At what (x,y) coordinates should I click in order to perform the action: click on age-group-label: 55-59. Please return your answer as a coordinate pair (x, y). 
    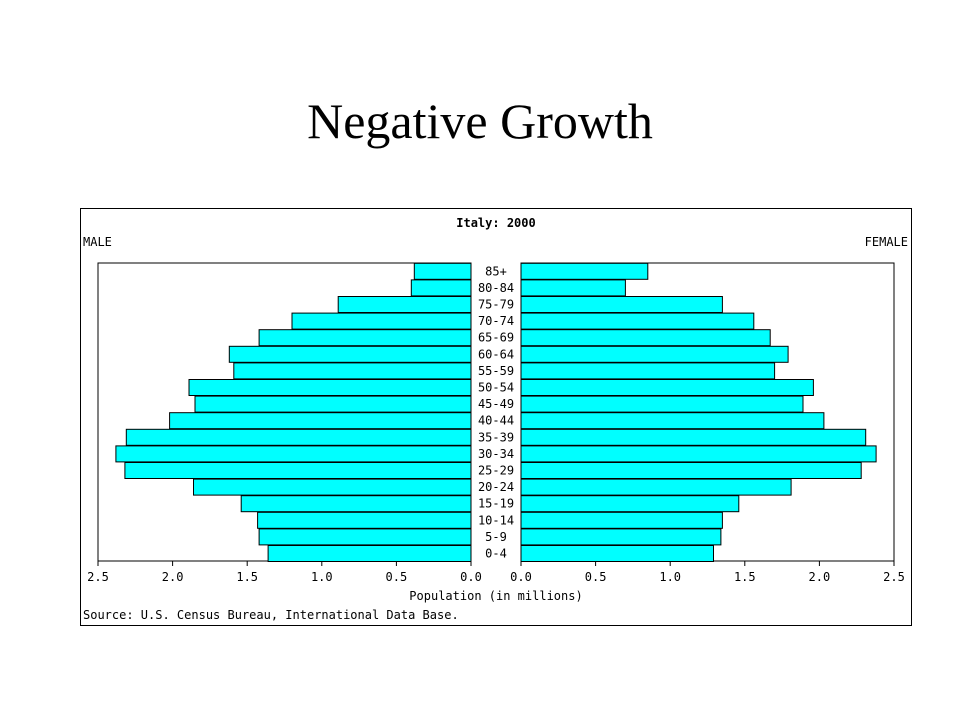
    Looking at the image, I should click on (496, 371).